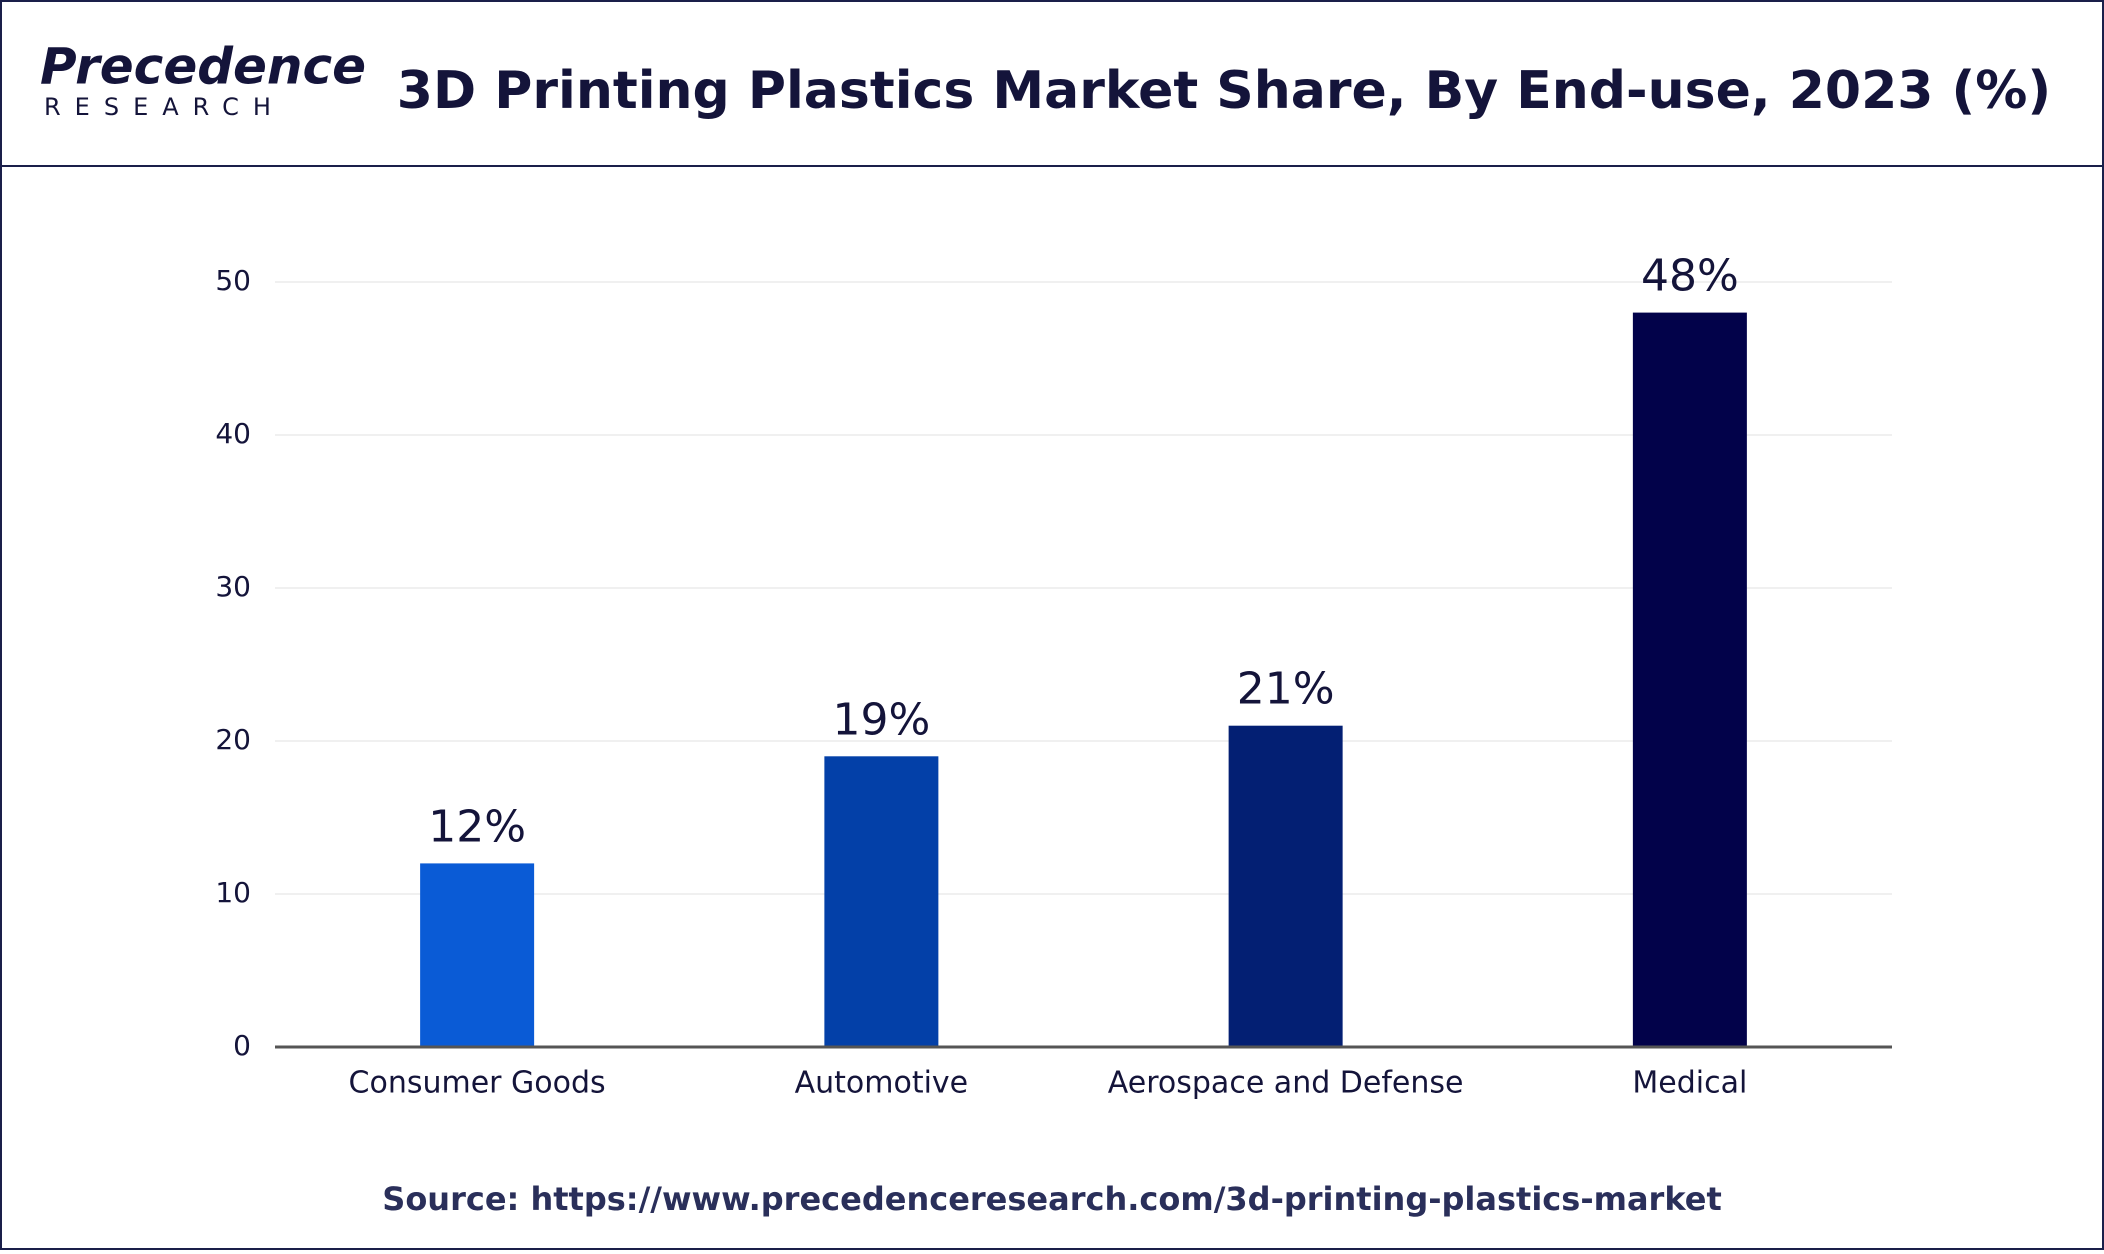 The height and width of the screenshot is (1254, 2104). Describe the element at coordinates (881, 719) in the screenshot. I see `value-label: 19%` at that location.